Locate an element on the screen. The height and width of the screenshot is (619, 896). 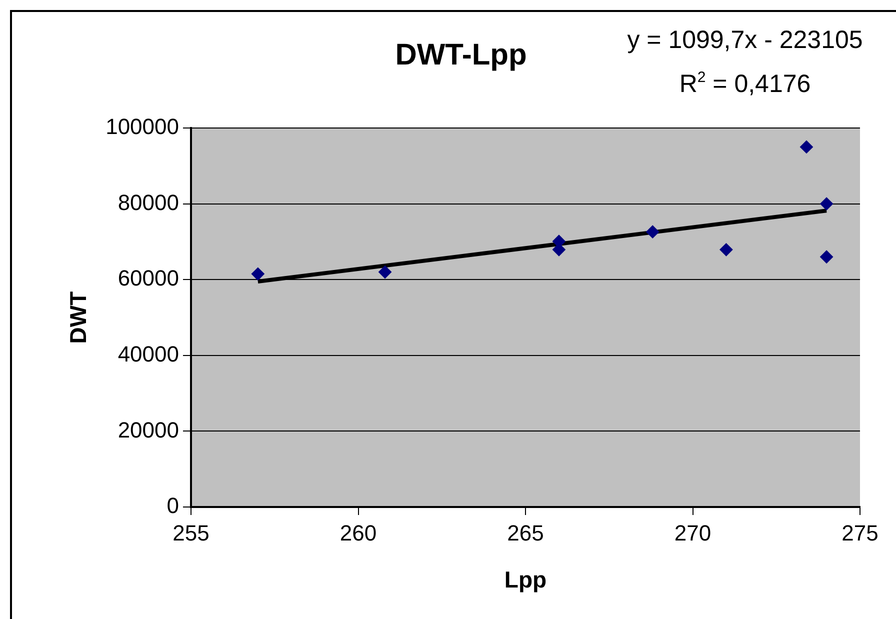
x-tick-label: 270 is located at coordinates (693, 533).